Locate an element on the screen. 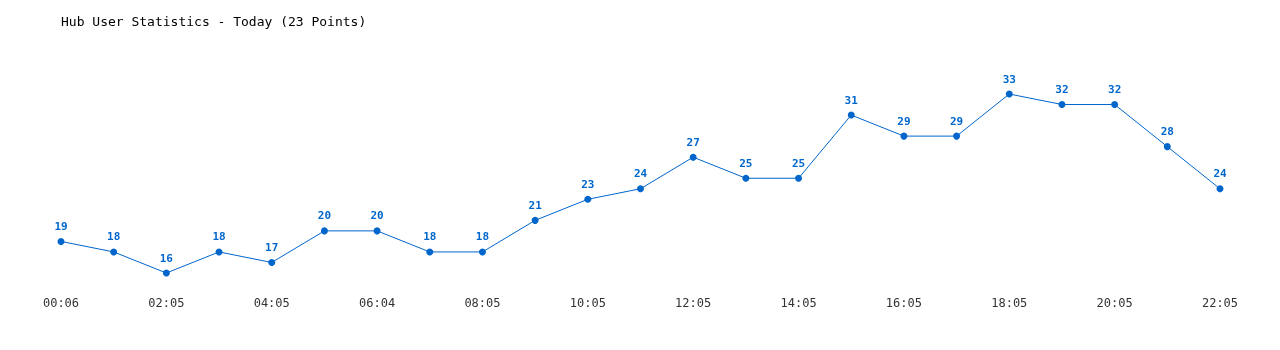  x-tick-label: 18:05 is located at coordinates (1009, 303).